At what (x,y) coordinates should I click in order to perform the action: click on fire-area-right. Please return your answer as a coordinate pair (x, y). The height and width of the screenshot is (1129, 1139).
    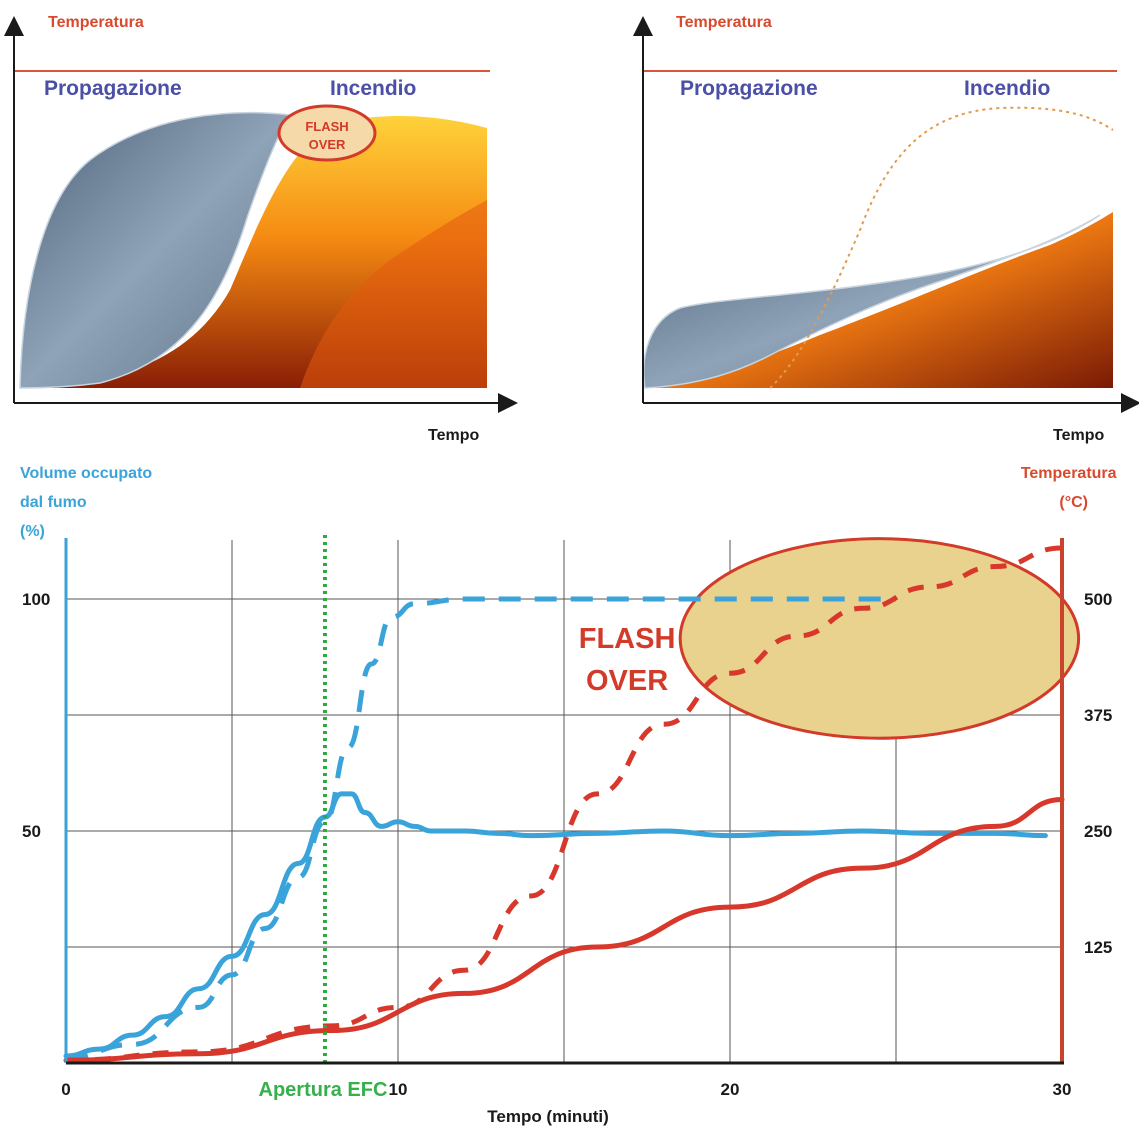
    Looking at the image, I should click on (879, 300).